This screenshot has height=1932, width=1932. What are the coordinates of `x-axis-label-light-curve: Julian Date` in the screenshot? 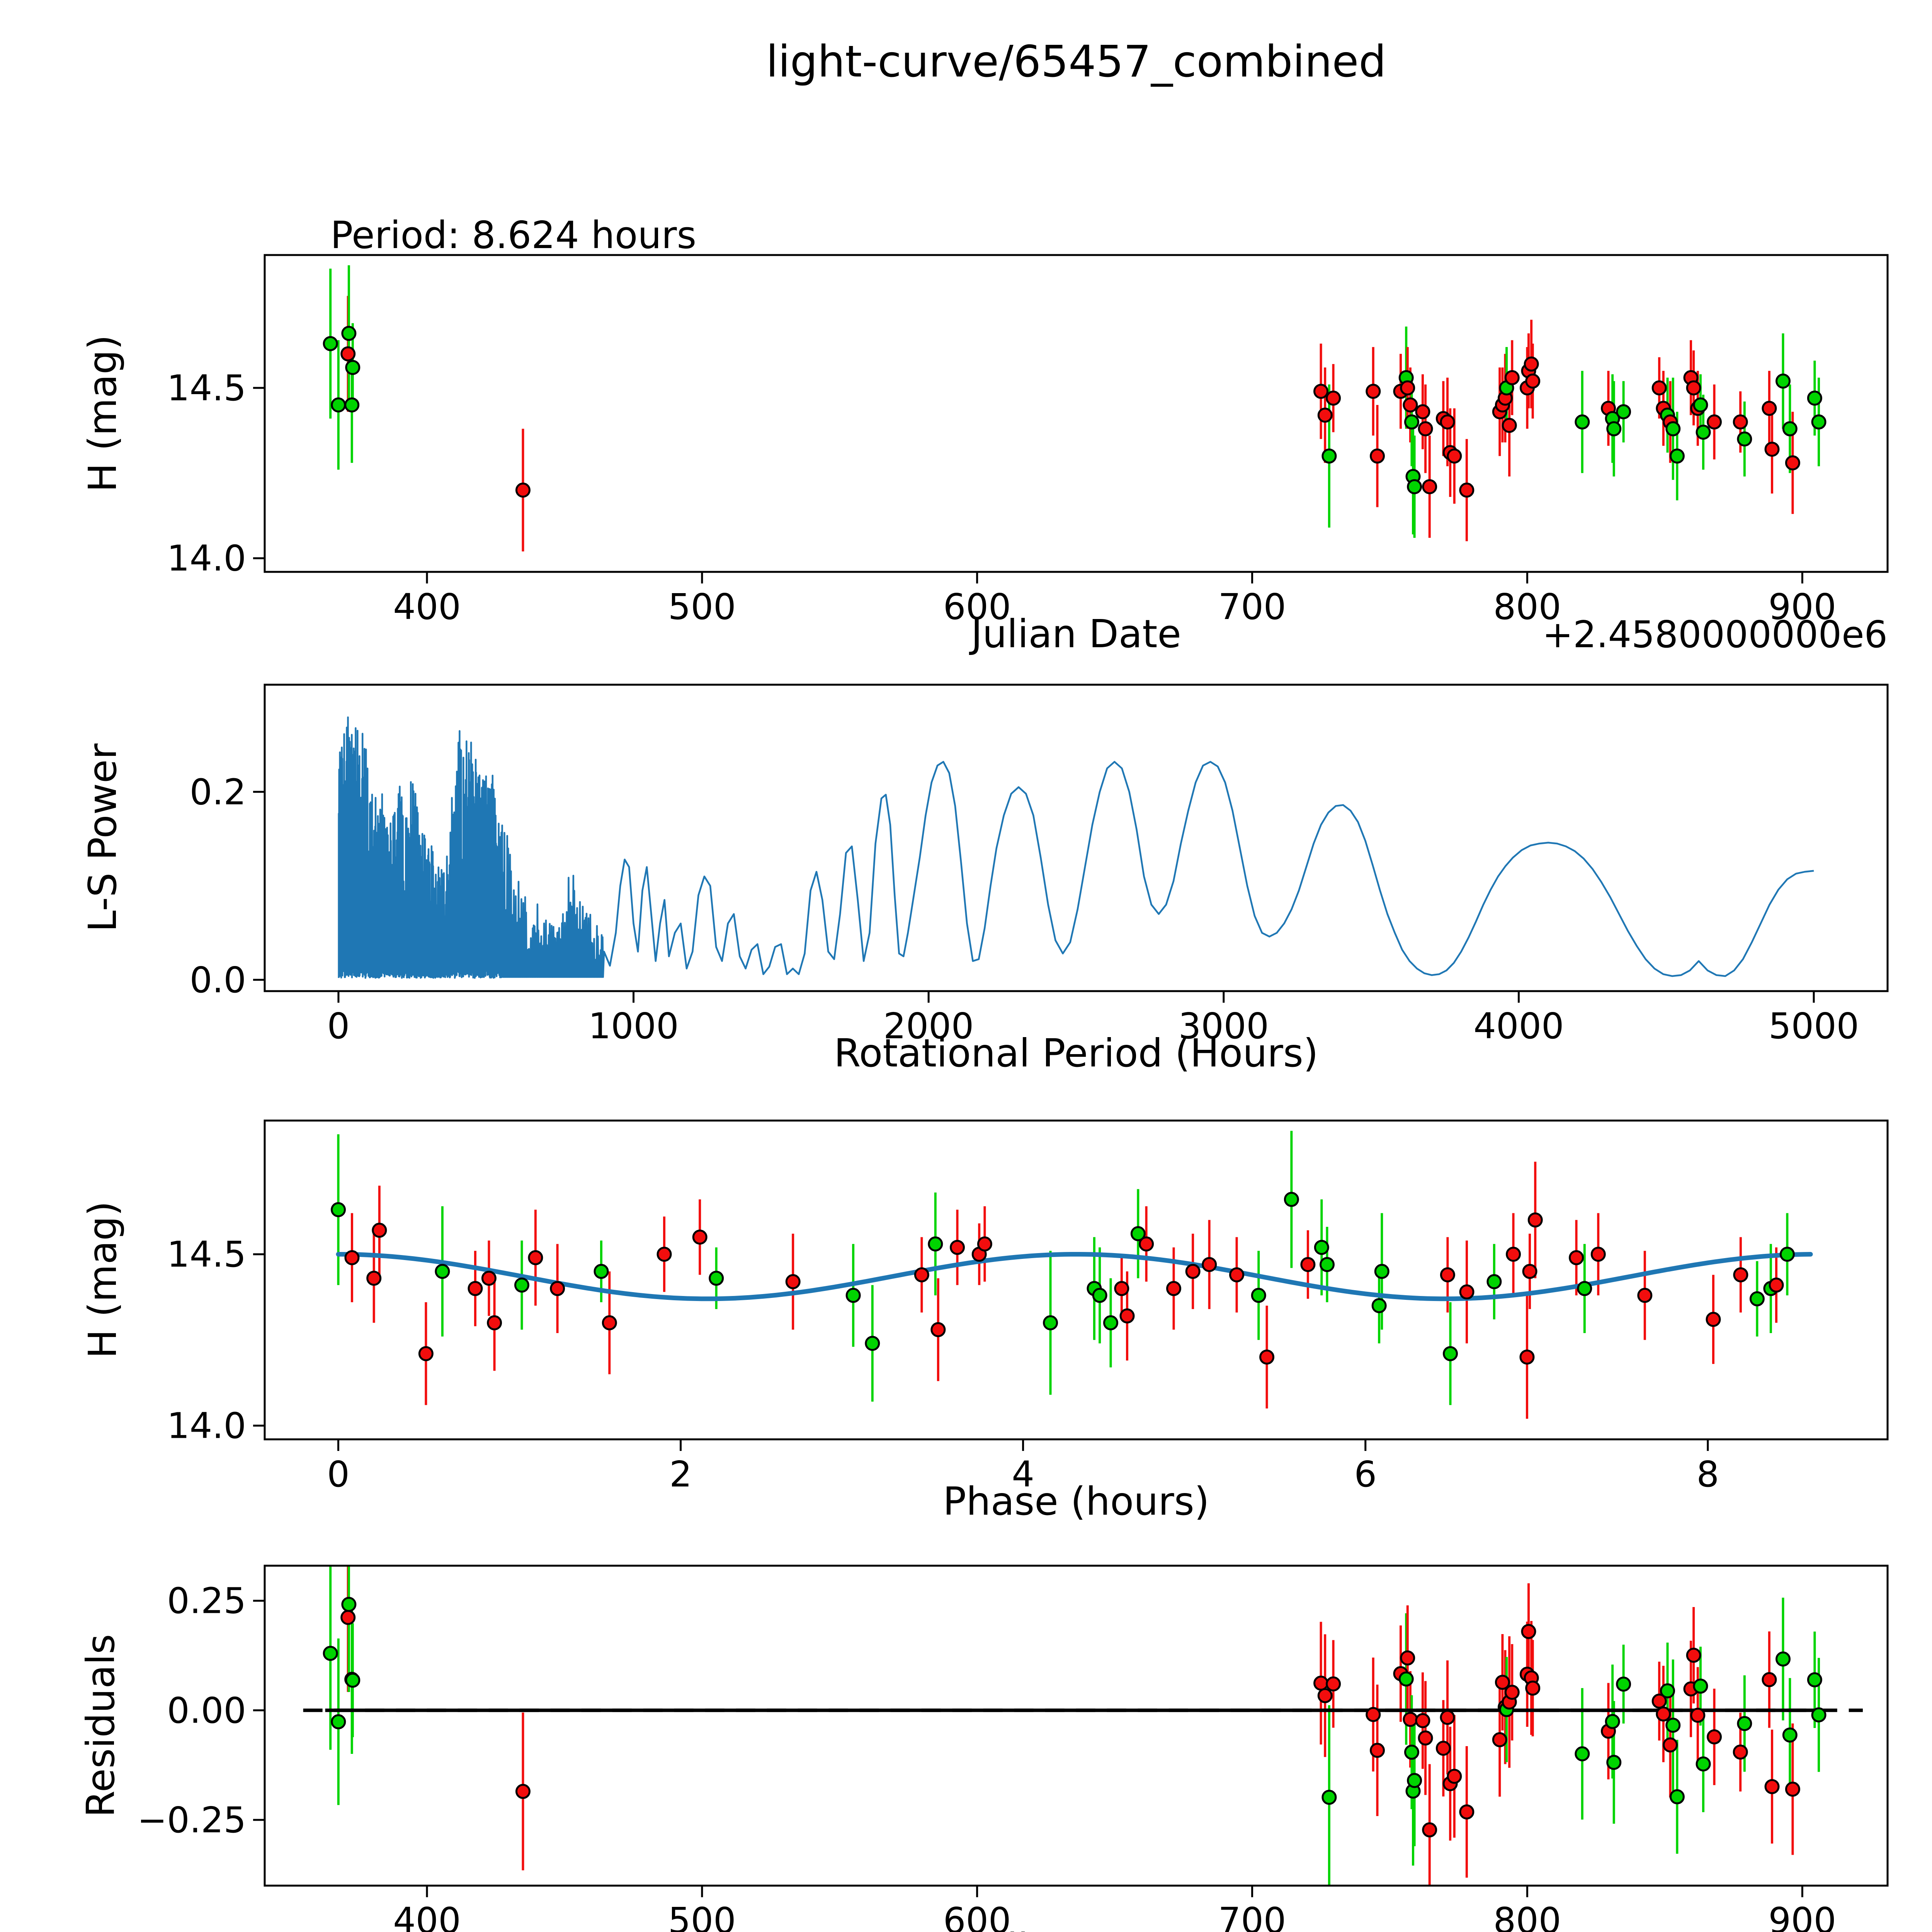 It's located at (1075, 634).